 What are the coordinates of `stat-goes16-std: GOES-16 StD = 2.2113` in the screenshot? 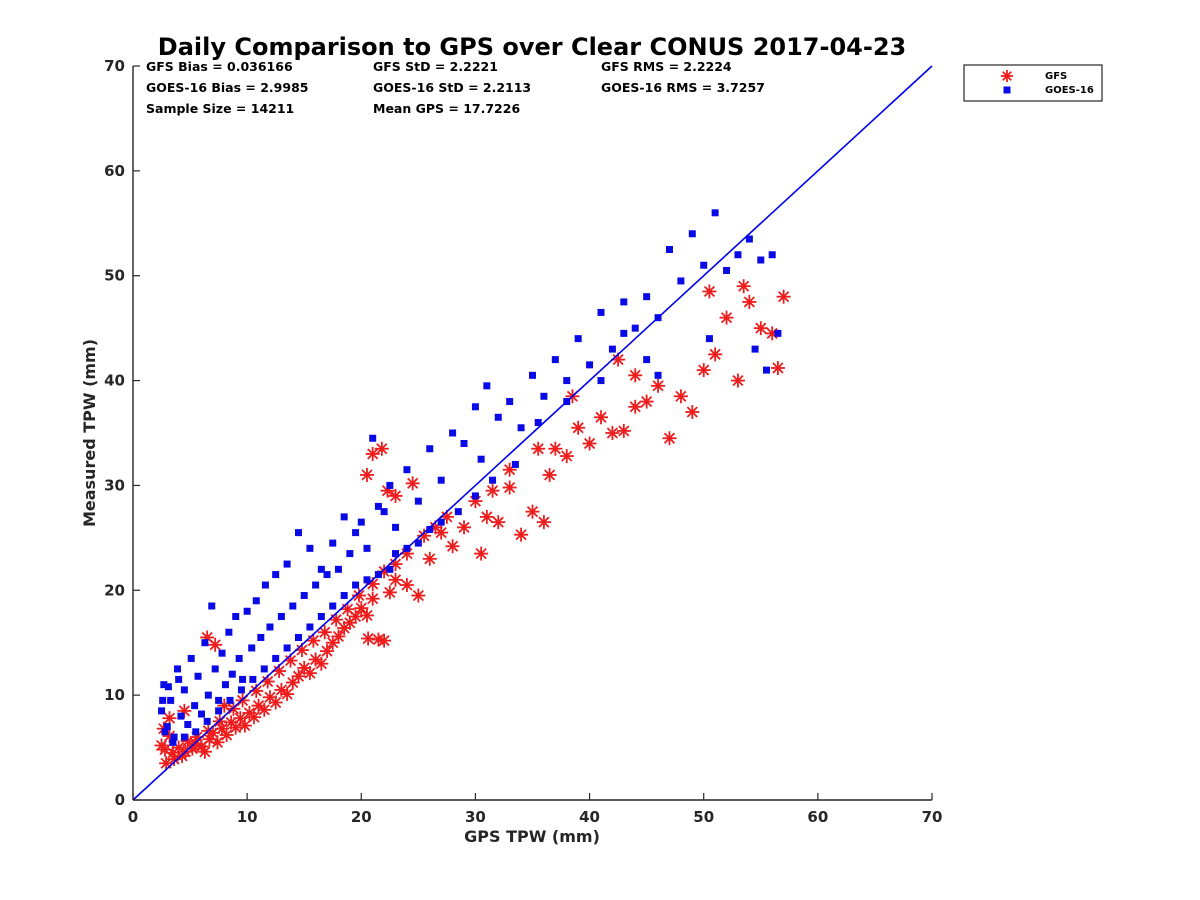 It's located at (452, 87).